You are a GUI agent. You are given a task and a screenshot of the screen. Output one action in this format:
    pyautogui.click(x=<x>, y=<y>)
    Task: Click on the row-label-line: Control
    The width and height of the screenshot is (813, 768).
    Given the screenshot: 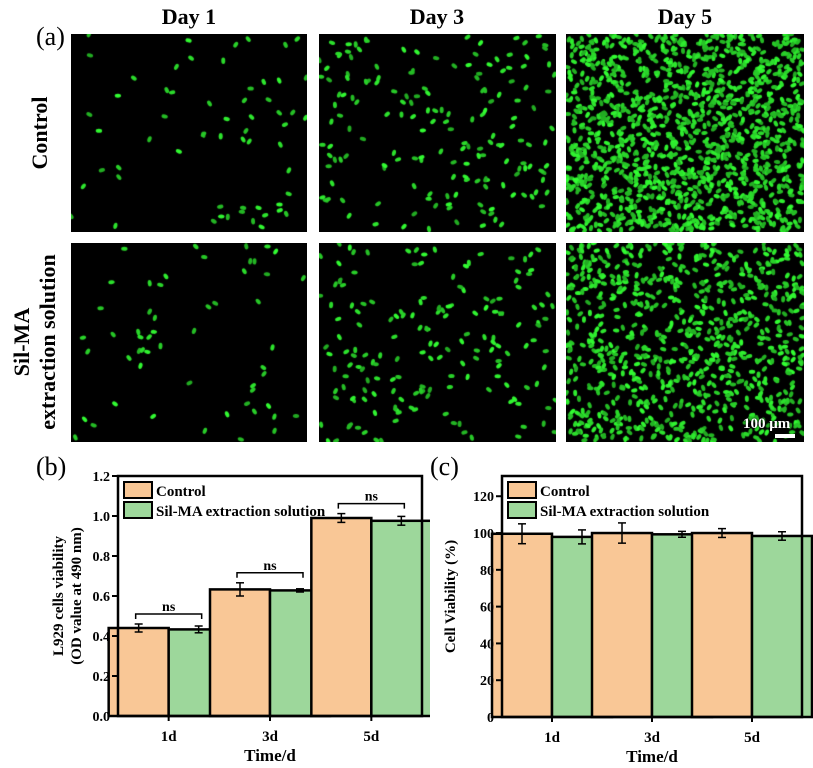 What is the action you would take?
    pyautogui.click(x=39, y=133)
    